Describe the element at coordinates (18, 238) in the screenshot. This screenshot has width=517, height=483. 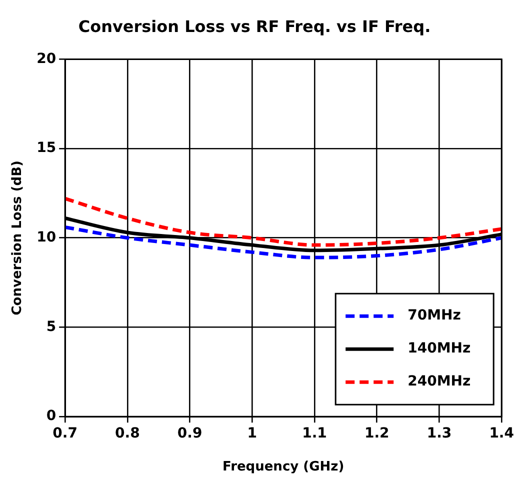
I see `y-axis-title: Conversion Loss (dB)` at that location.